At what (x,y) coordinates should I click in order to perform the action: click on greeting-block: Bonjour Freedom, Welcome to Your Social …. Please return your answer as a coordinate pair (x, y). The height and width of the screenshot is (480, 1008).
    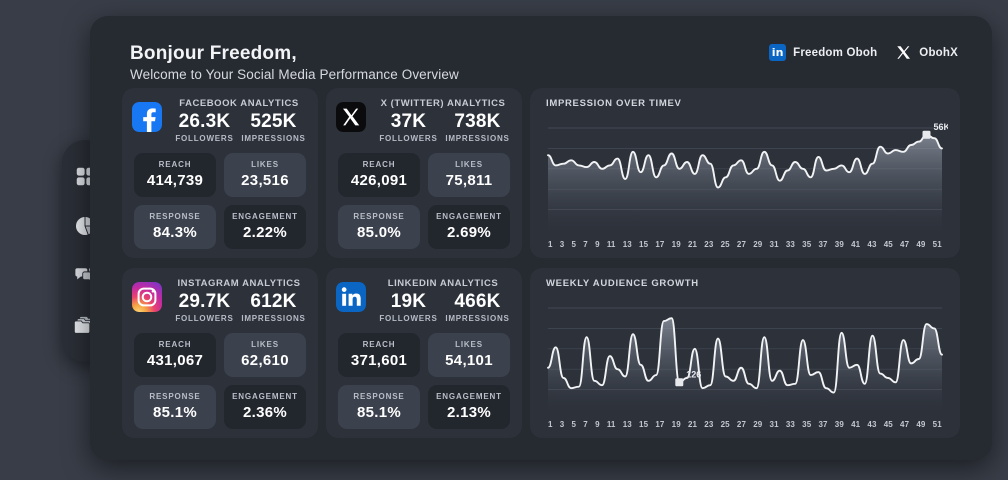
    Looking at the image, I should click on (294, 62).